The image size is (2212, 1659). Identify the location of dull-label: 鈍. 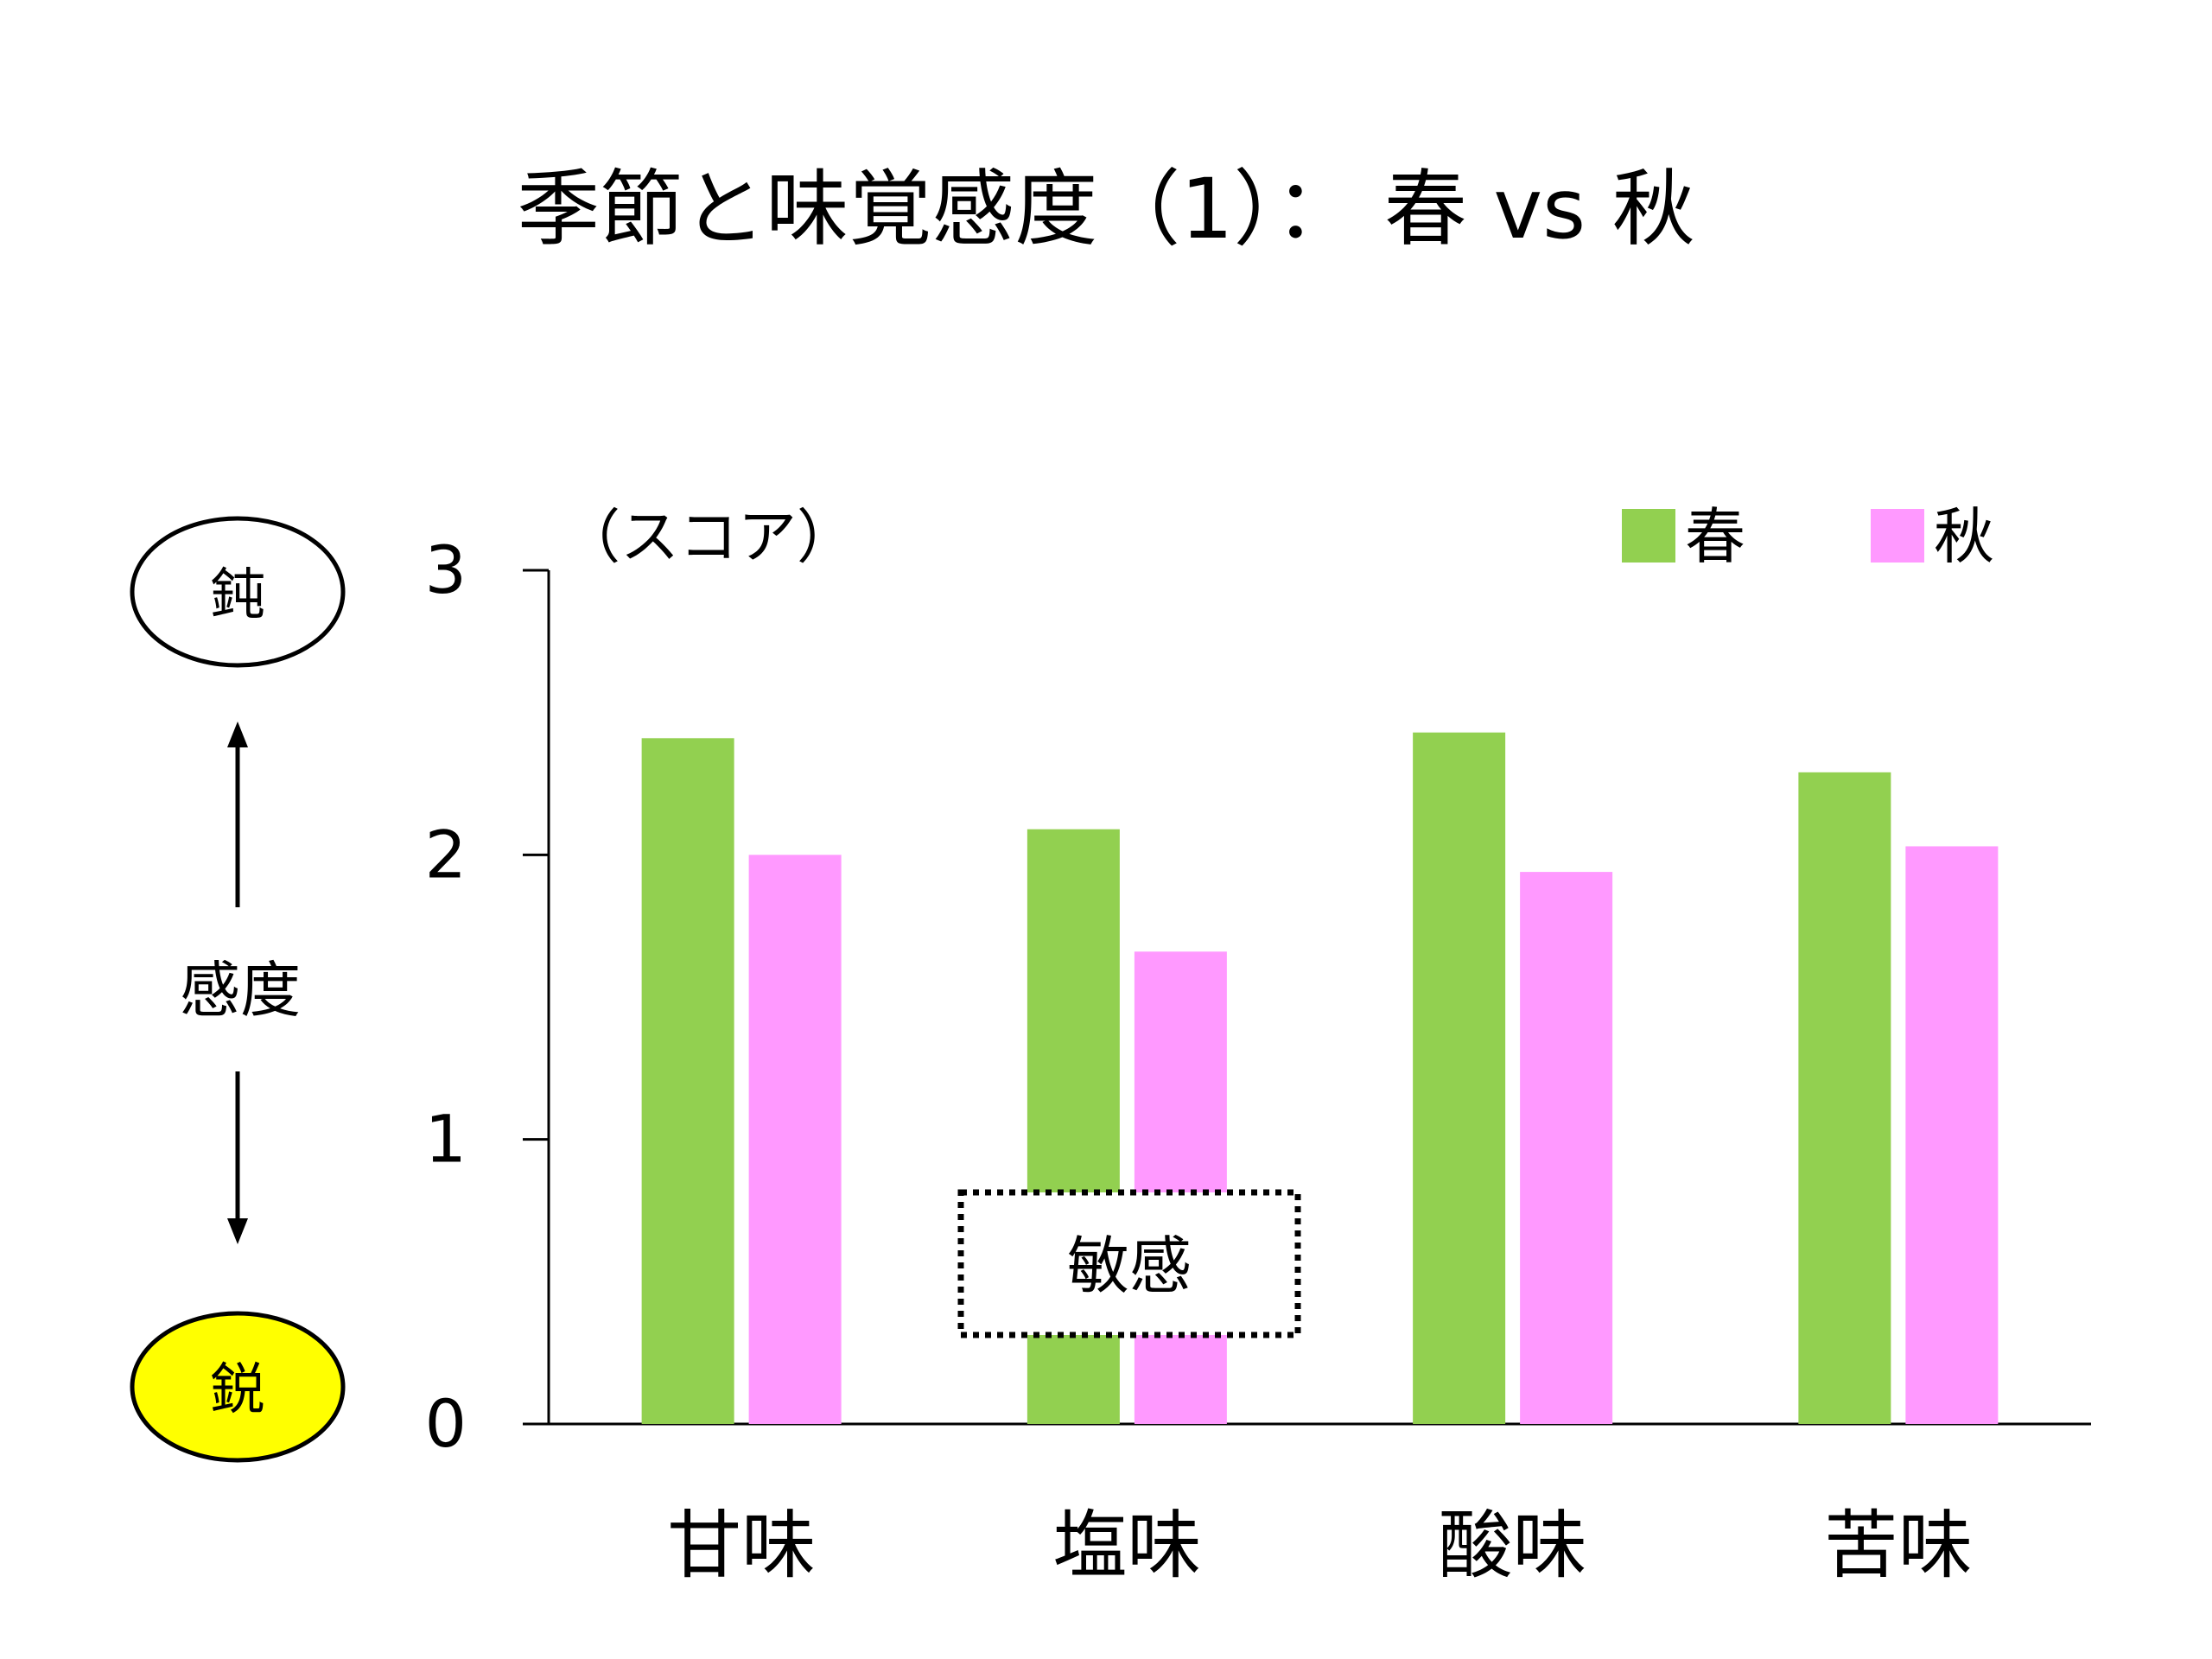
(237, 595).